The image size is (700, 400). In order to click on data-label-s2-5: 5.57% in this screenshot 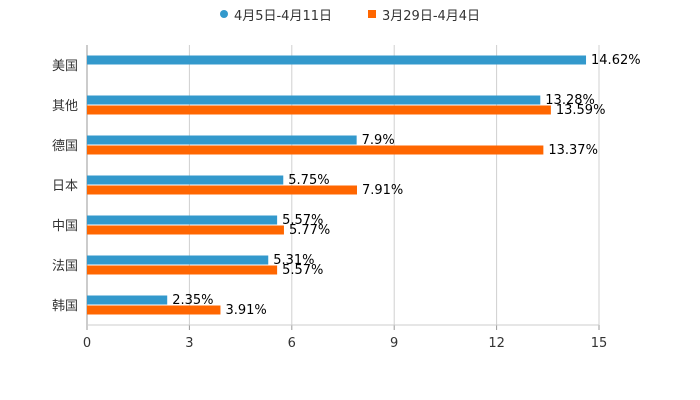, I will do `click(302, 270)`.